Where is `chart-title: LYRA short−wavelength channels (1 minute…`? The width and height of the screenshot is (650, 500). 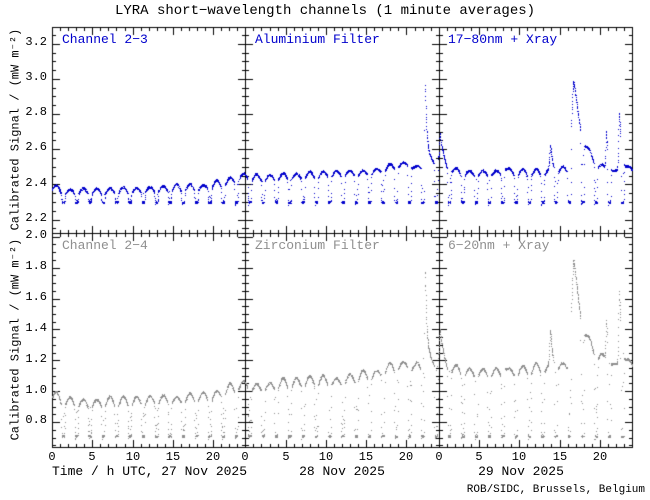
chart-title: LYRA short−wavelength channels (1 minute… is located at coordinates (325, 11).